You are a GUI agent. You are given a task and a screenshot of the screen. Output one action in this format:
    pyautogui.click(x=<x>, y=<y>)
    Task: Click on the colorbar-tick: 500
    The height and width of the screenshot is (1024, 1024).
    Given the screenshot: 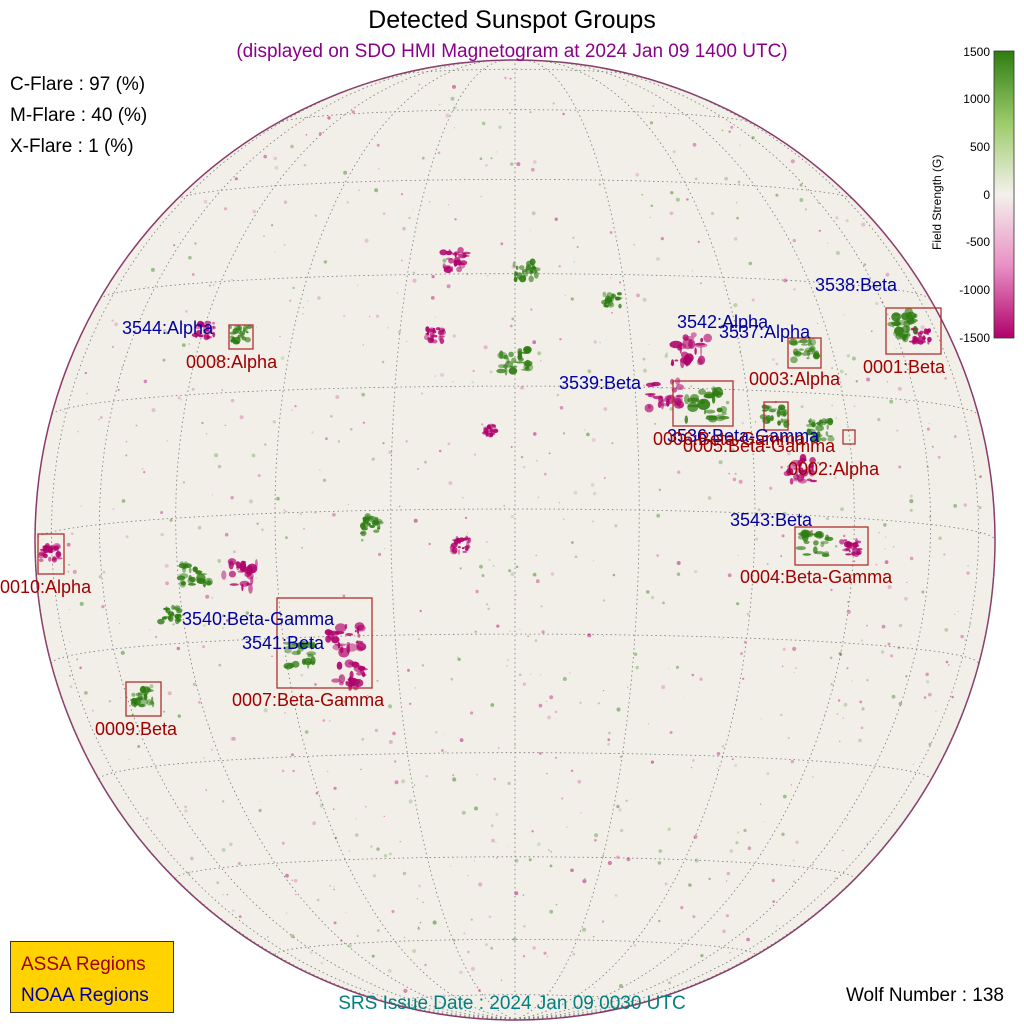 What is the action you would take?
    pyautogui.click(x=979, y=147)
    